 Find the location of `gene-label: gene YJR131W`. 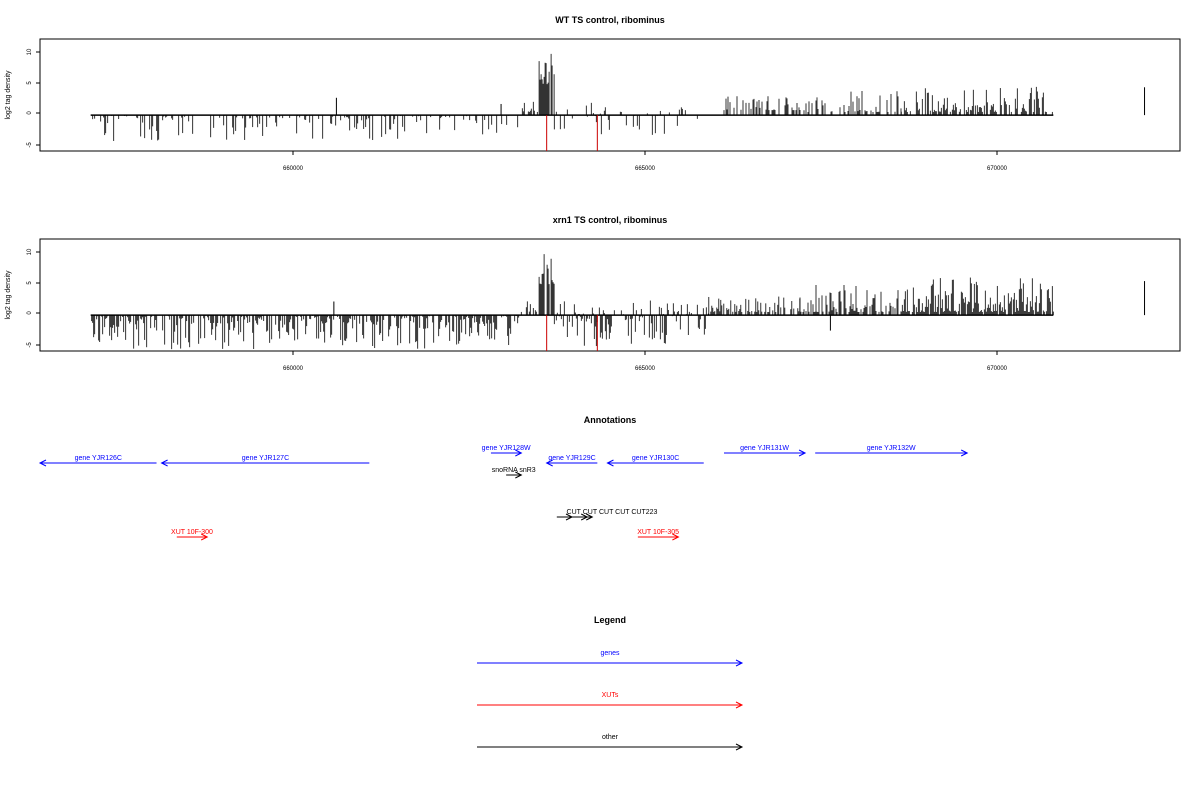

gene-label: gene YJR131W is located at coordinates (764, 448).